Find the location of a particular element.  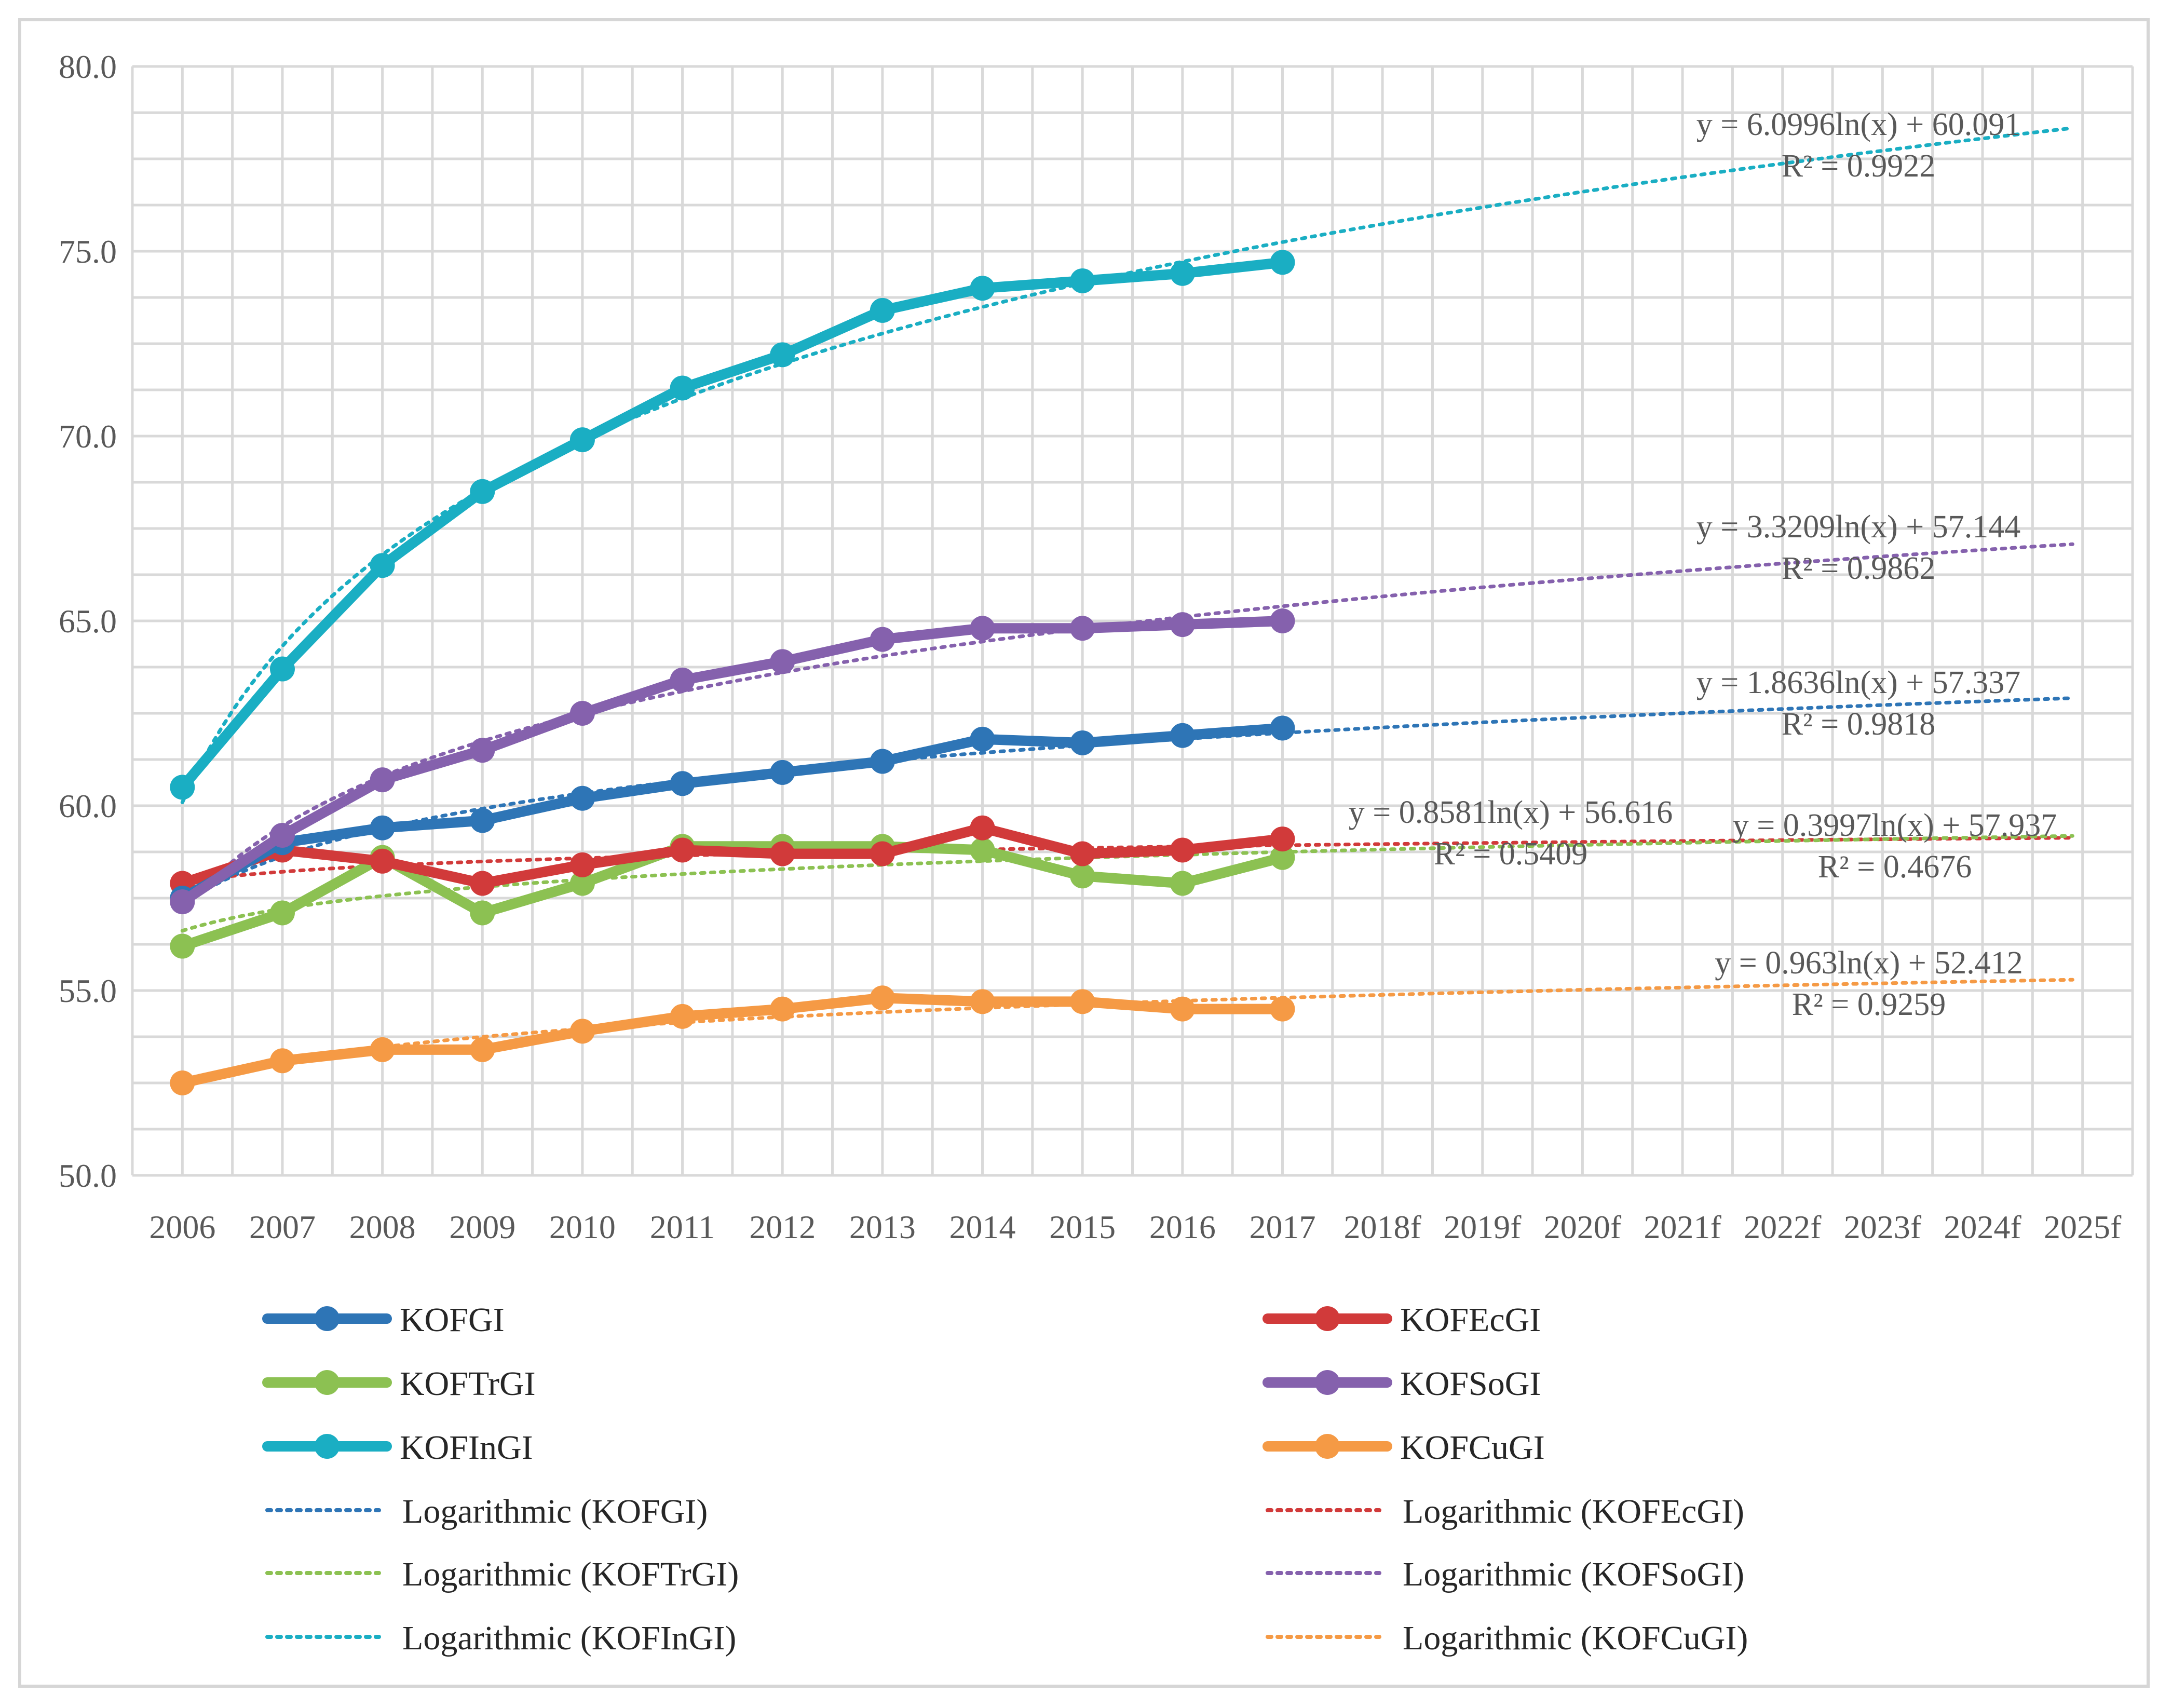

x-tick-label: 2010 is located at coordinates (582, 1227).